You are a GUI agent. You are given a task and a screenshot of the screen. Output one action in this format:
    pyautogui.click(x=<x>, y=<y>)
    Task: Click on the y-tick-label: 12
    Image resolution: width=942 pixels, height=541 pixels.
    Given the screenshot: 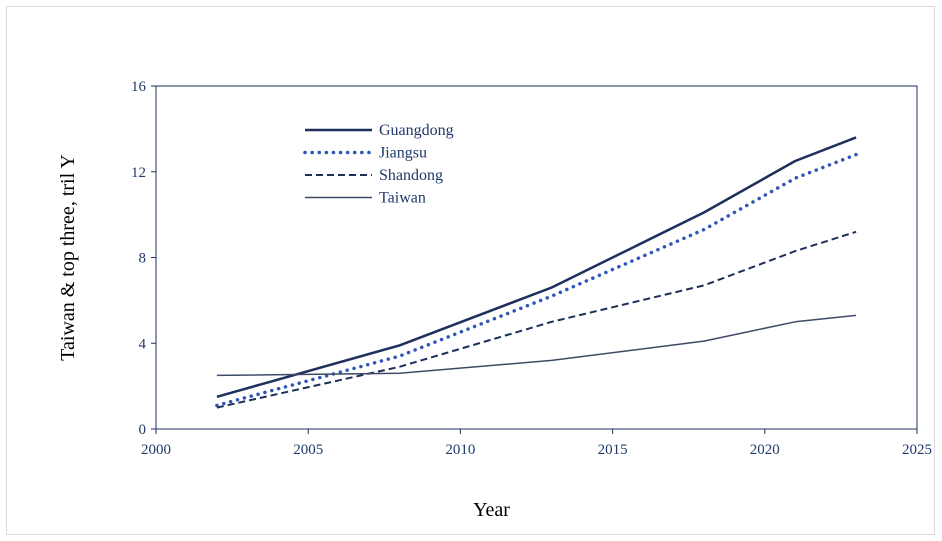 What is the action you would take?
    pyautogui.click(x=138, y=173)
    